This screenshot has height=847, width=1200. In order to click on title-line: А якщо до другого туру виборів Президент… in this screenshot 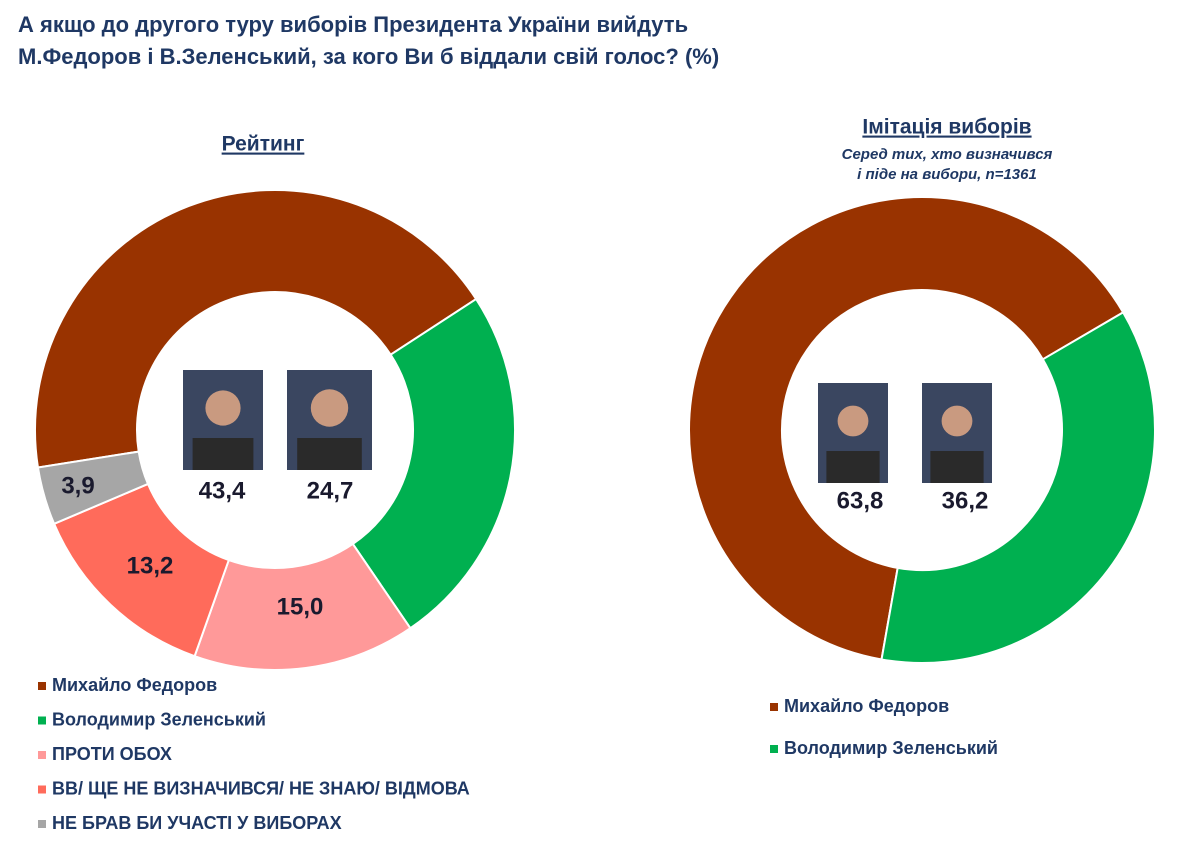, I will do `click(353, 24)`.